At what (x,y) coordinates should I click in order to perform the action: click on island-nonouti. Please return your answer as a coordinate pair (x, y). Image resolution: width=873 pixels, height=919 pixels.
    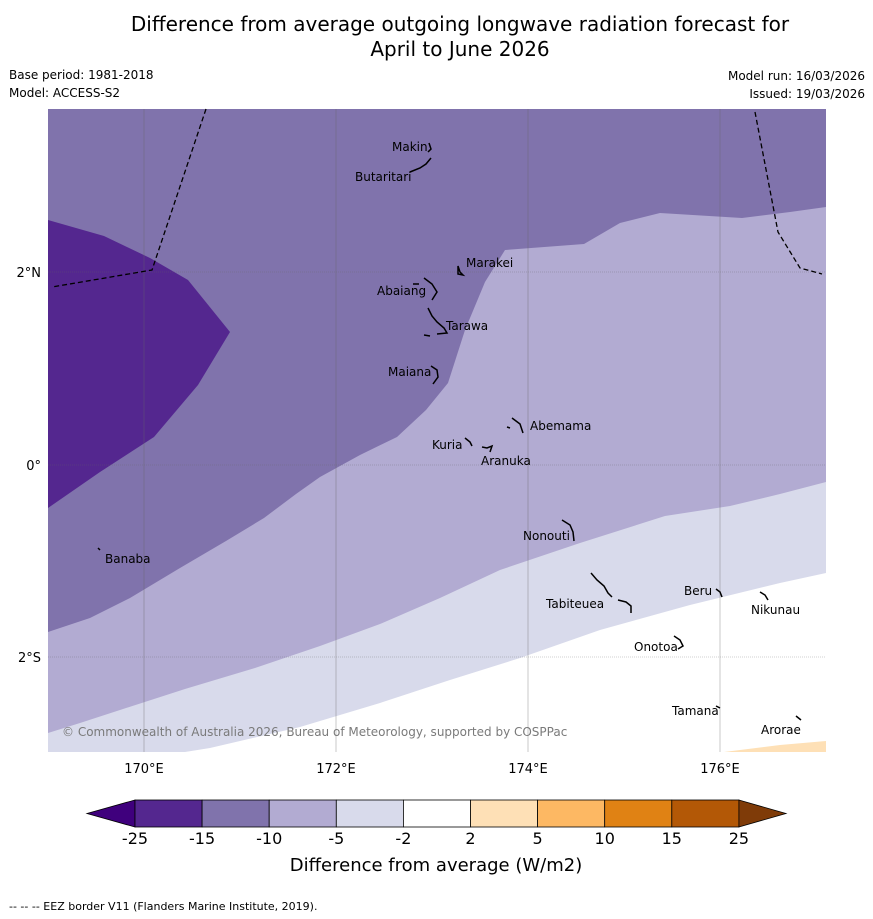
    Looking at the image, I should click on (568, 530).